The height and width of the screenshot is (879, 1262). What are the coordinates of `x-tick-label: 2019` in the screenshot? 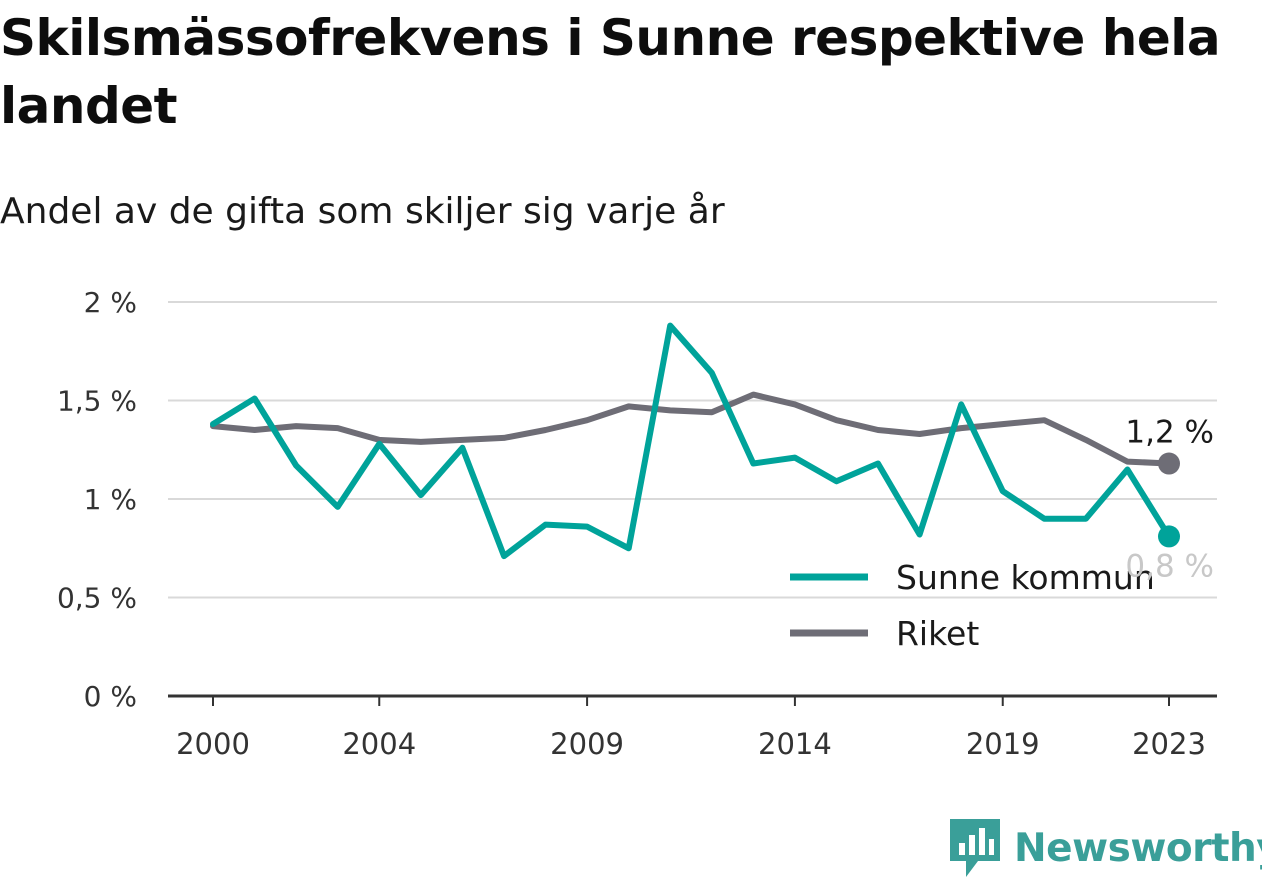 It's located at (1003, 744).